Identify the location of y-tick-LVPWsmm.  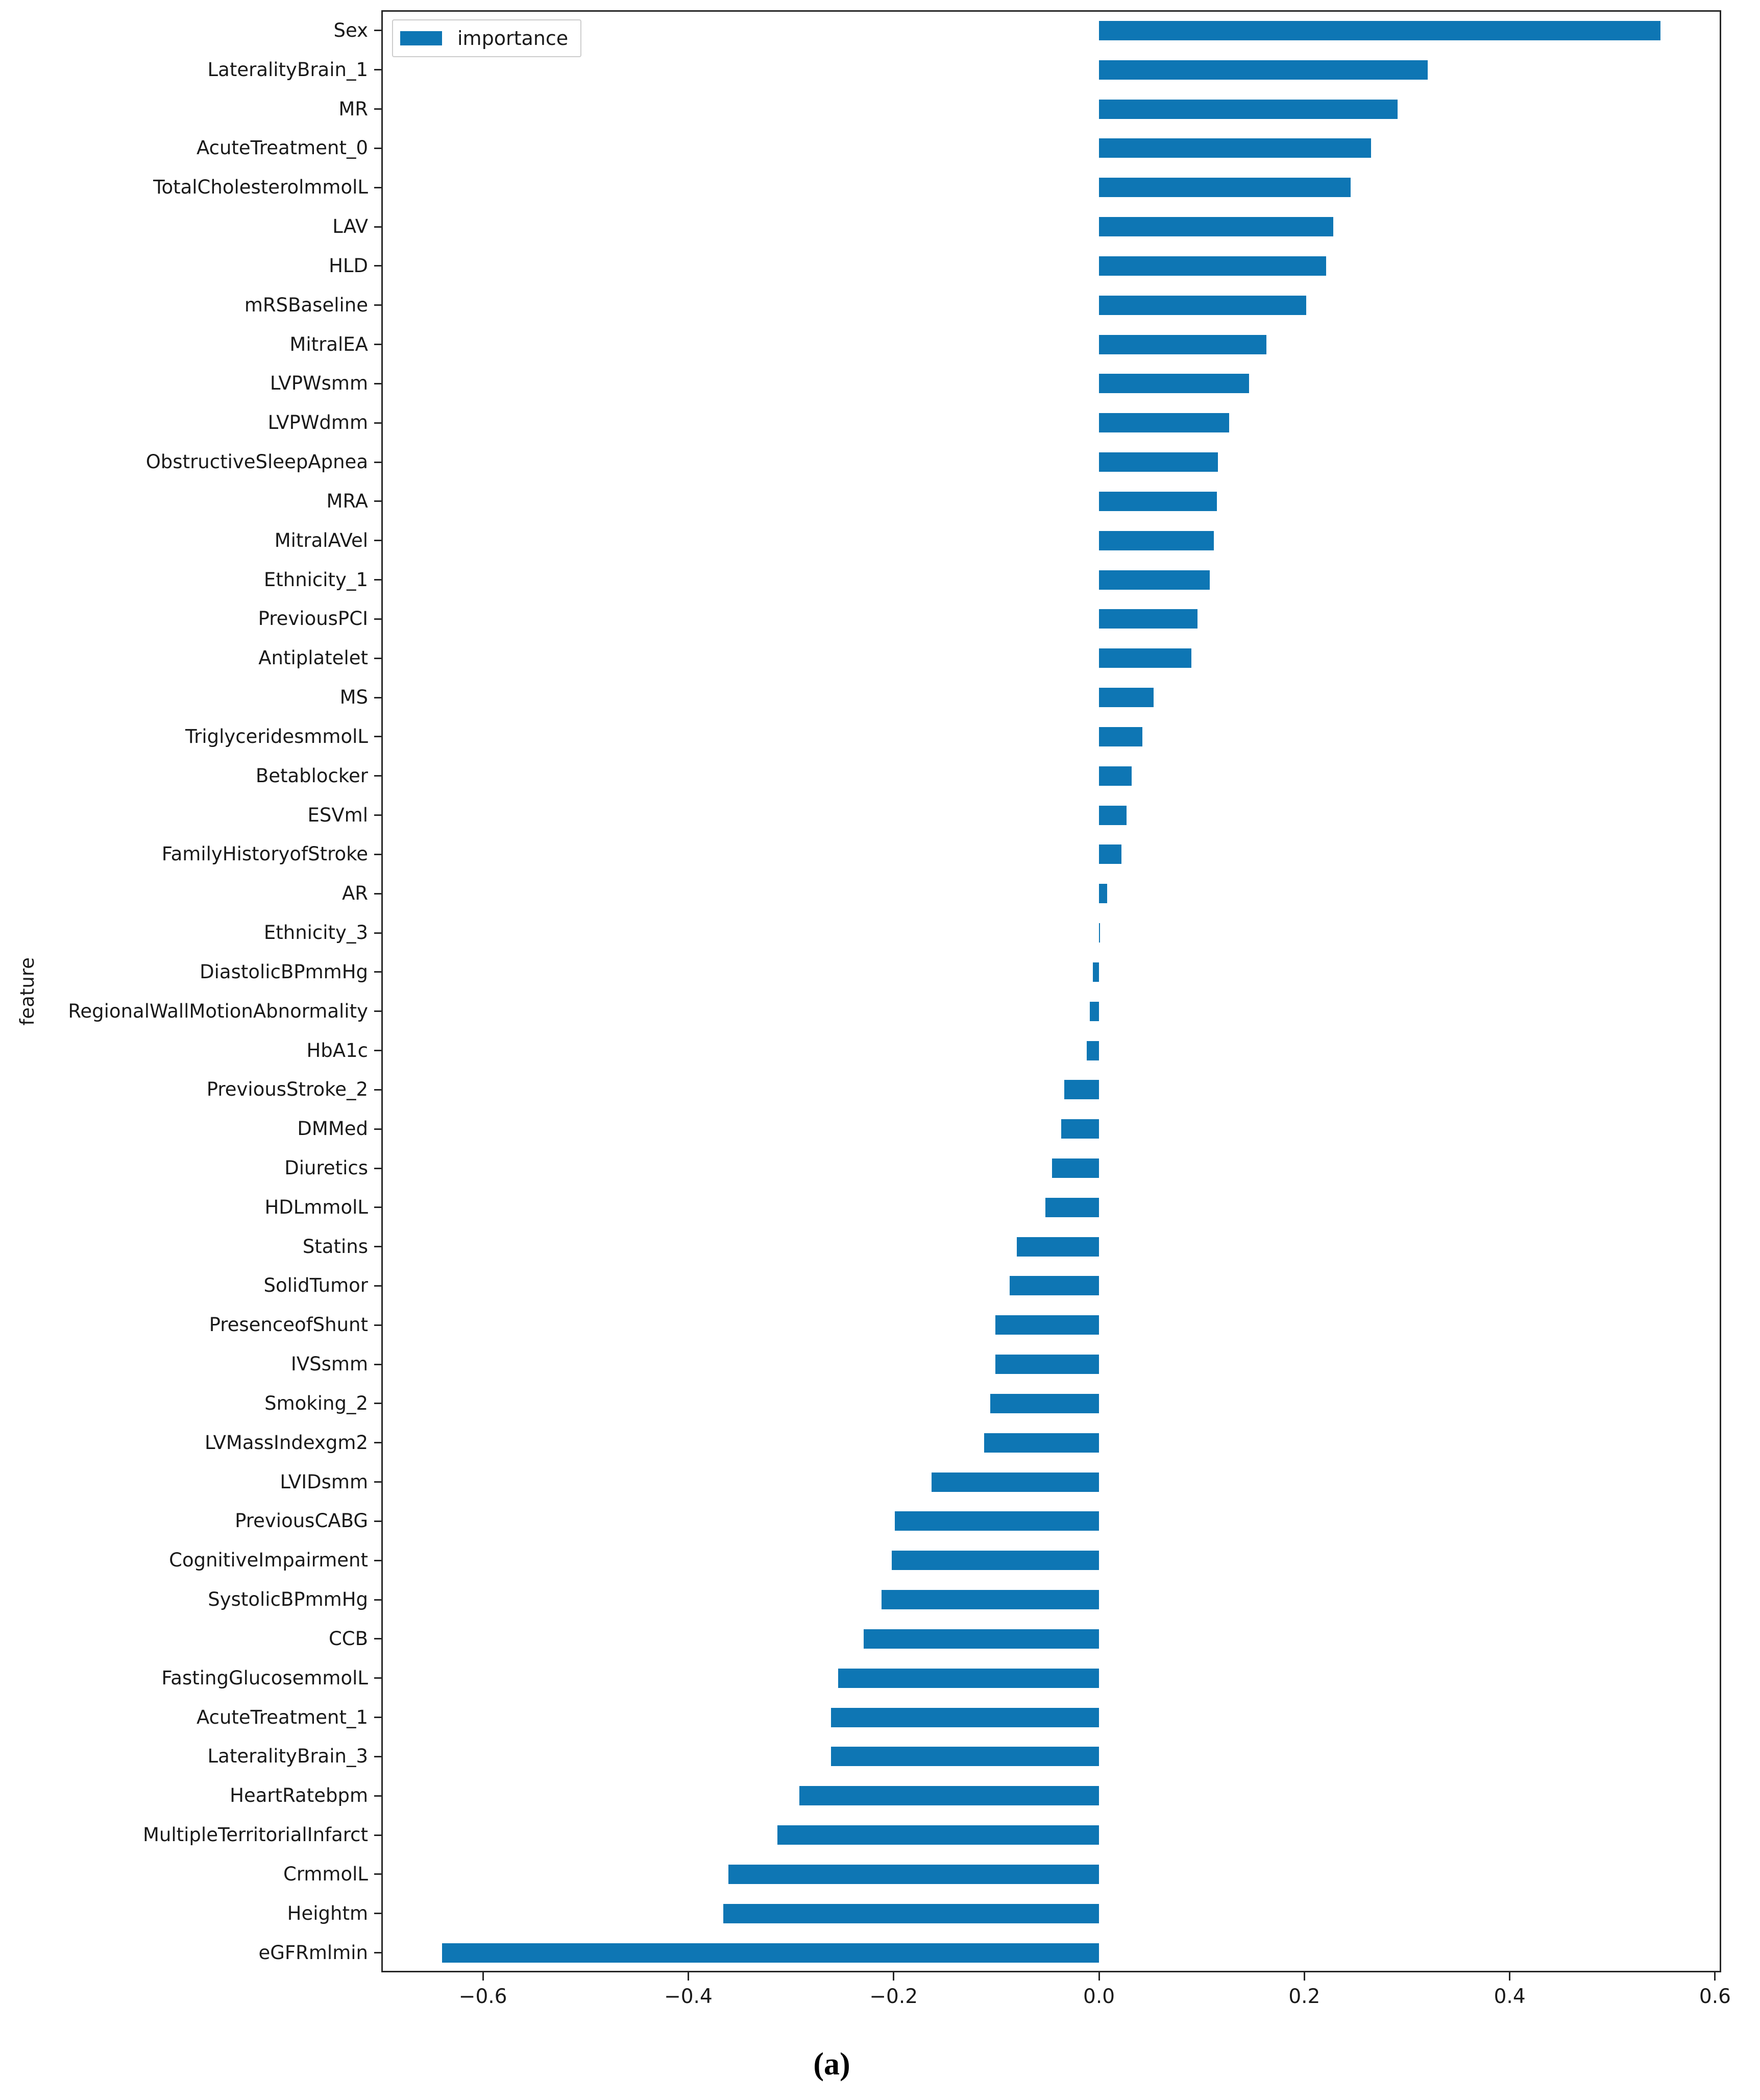
(377, 383).